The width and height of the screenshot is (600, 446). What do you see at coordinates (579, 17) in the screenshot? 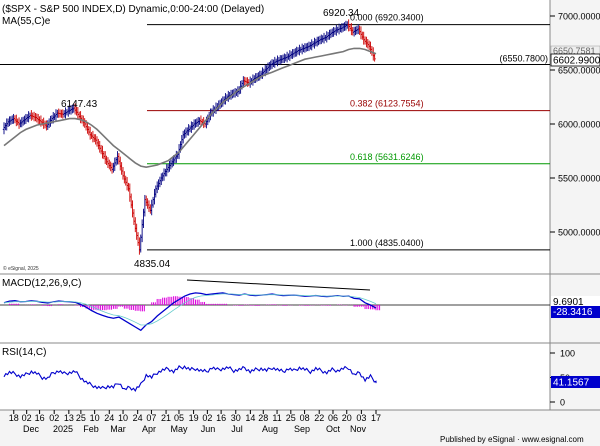
I see `price-tick-label: 7000.0000` at bounding box center [579, 17].